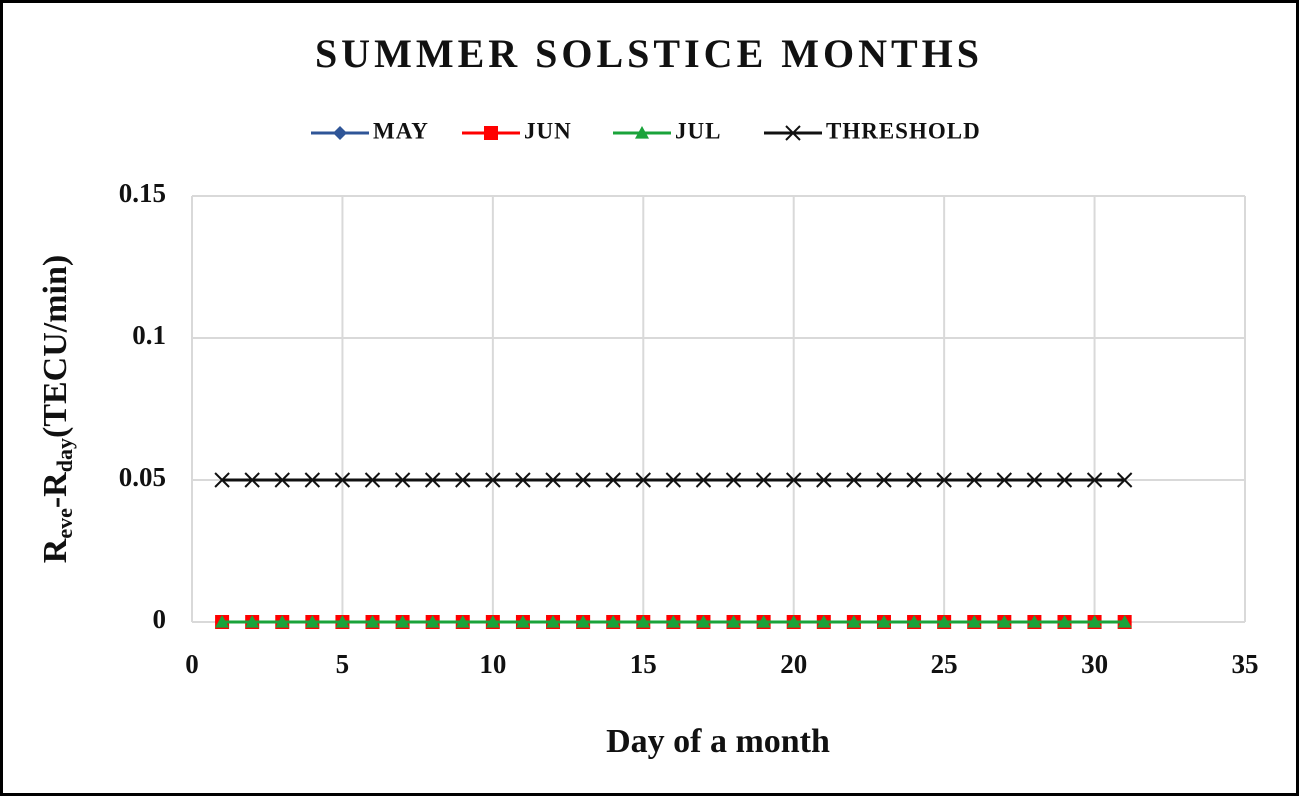 This screenshot has height=796, width=1299. What do you see at coordinates (793, 664) in the screenshot?
I see `x-tick-label: 20` at bounding box center [793, 664].